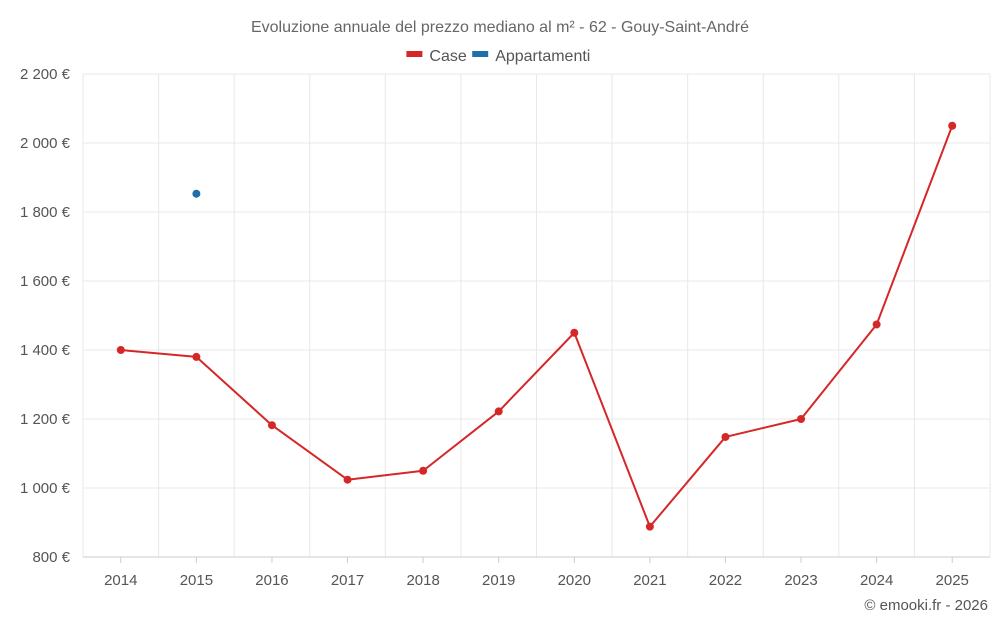  Describe the element at coordinates (196, 580) in the screenshot. I see `x-tick-label: 2015` at that location.